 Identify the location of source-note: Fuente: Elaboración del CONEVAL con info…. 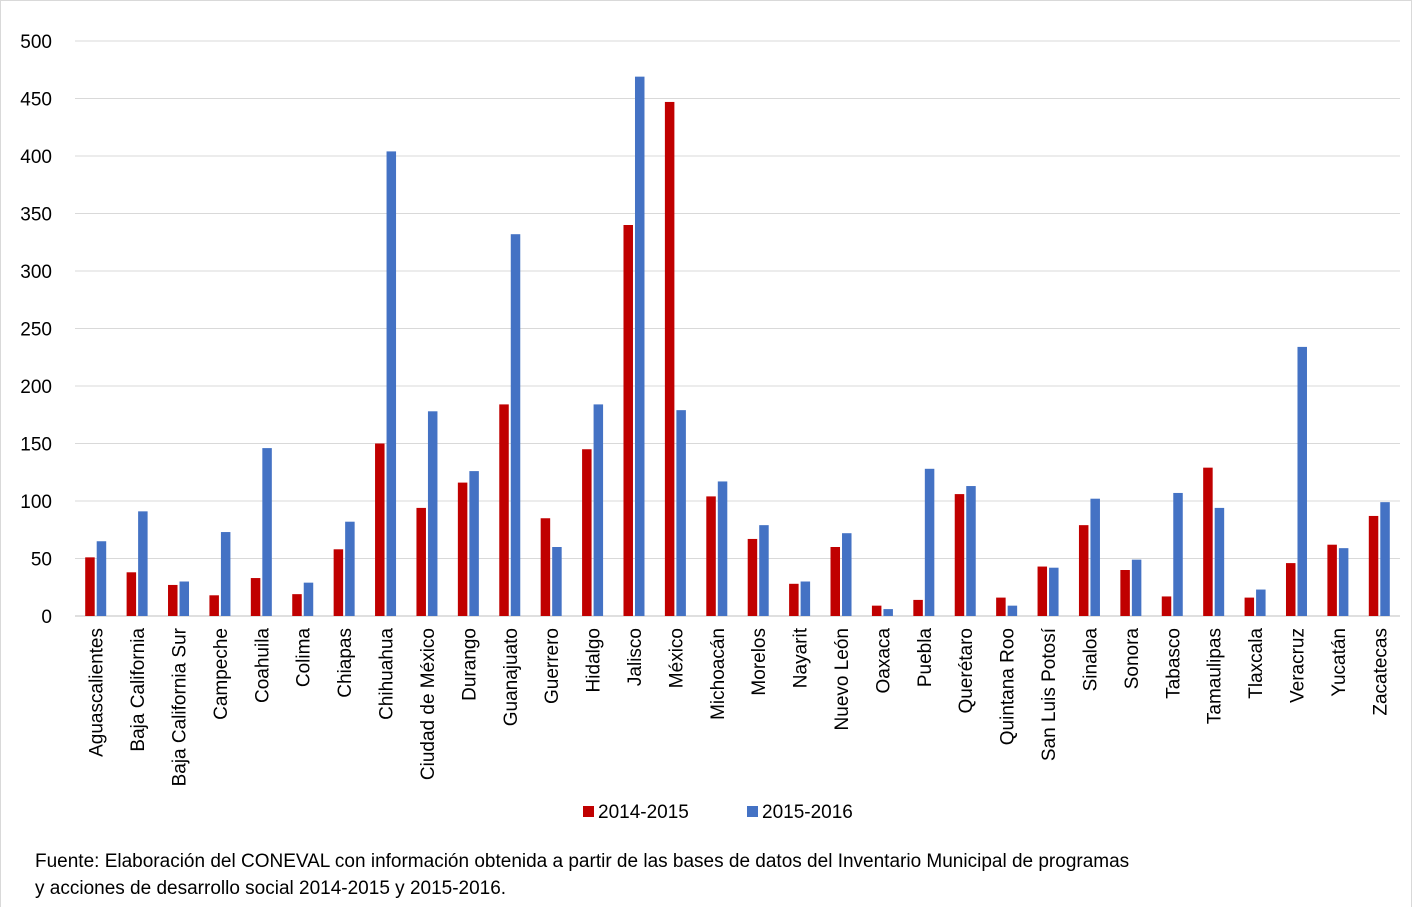
(720, 875).